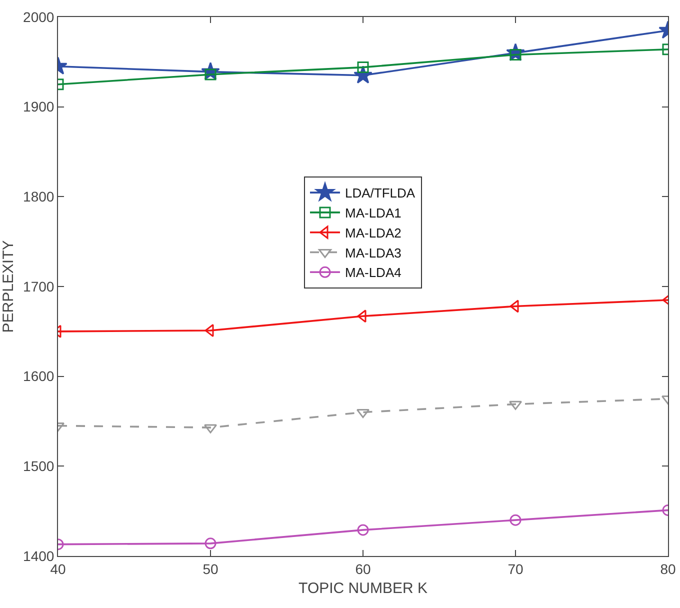 The height and width of the screenshot is (608, 680). I want to click on x-tick-label: 80, so click(668, 568).